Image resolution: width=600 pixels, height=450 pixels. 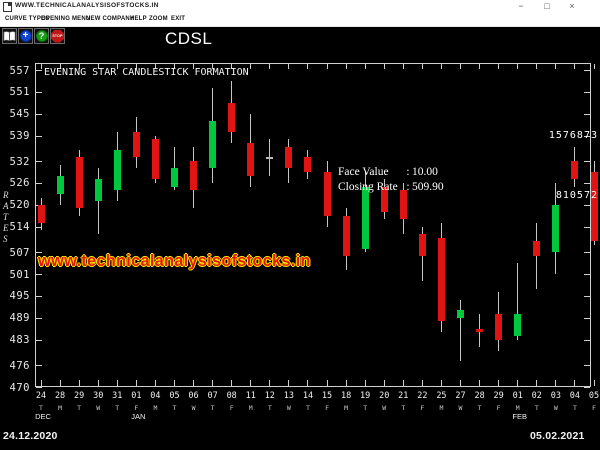 What do you see at coordinates (391, 187) in the screenshot?
I see `closing-rate-row: Closing Rate : 509.90` at bounding box center [391, 187].